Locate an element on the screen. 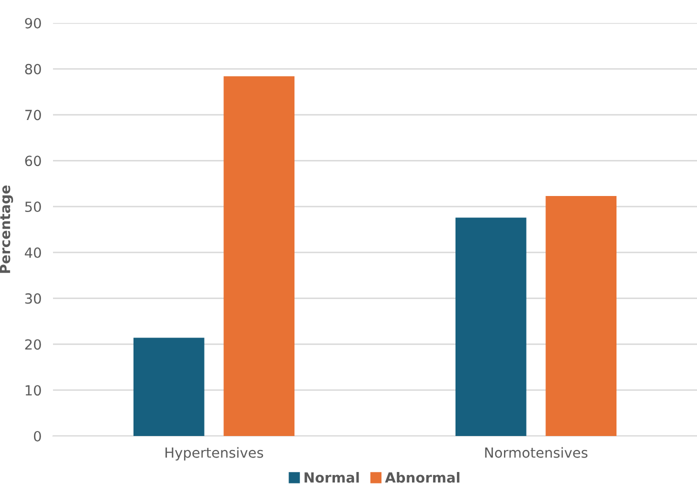 The width and height of the screenshot is (697, 500). y-tick-label: 70 is located at coordinates (33, 115).